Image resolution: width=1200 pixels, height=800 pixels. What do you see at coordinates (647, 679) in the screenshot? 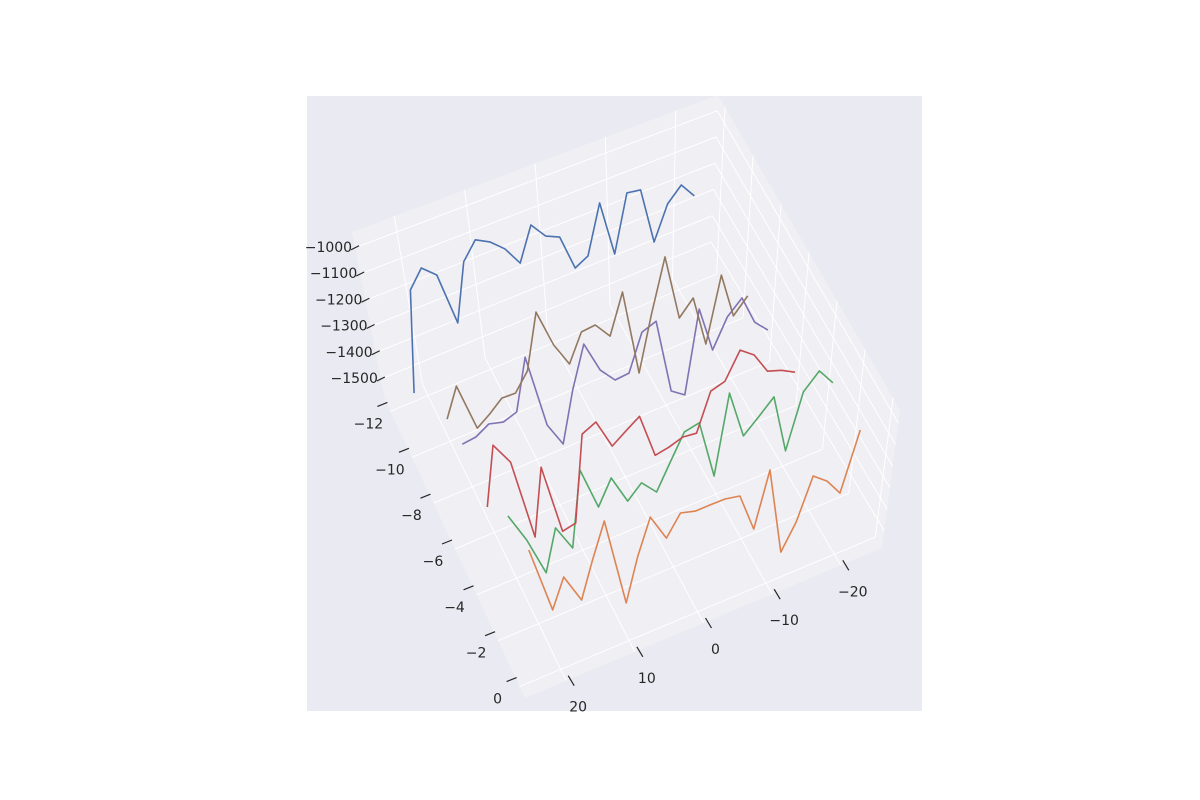
I see `x-tick-label: 10` at bounding box center [647, 679].